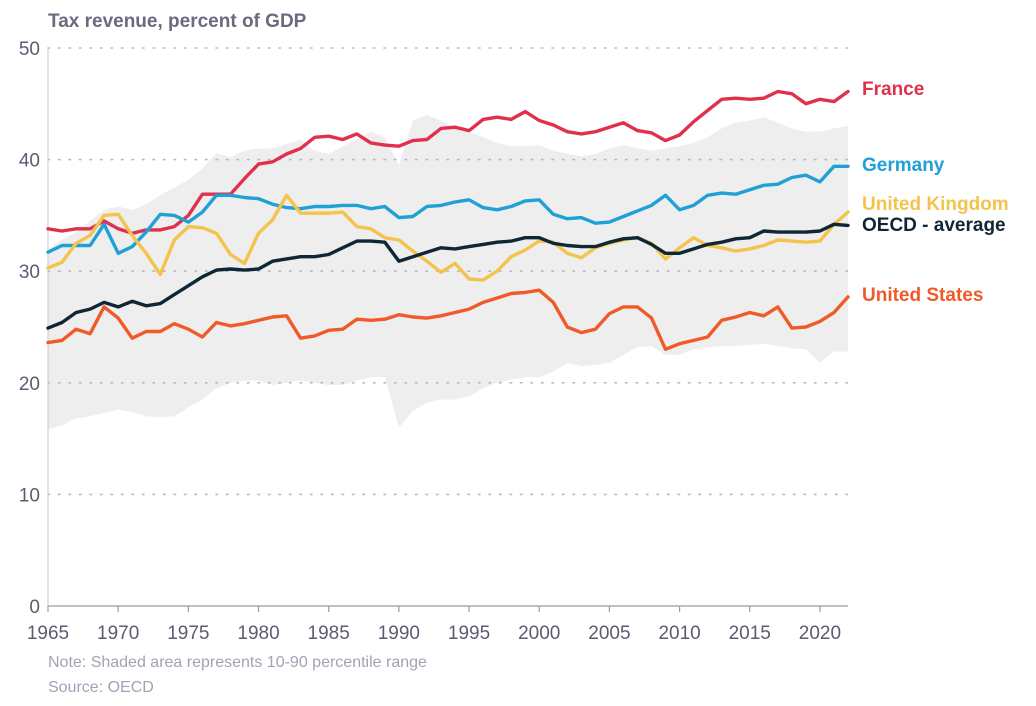 The image size is (1036, 706). I want to click on series-line-germany, so click(448, 209).